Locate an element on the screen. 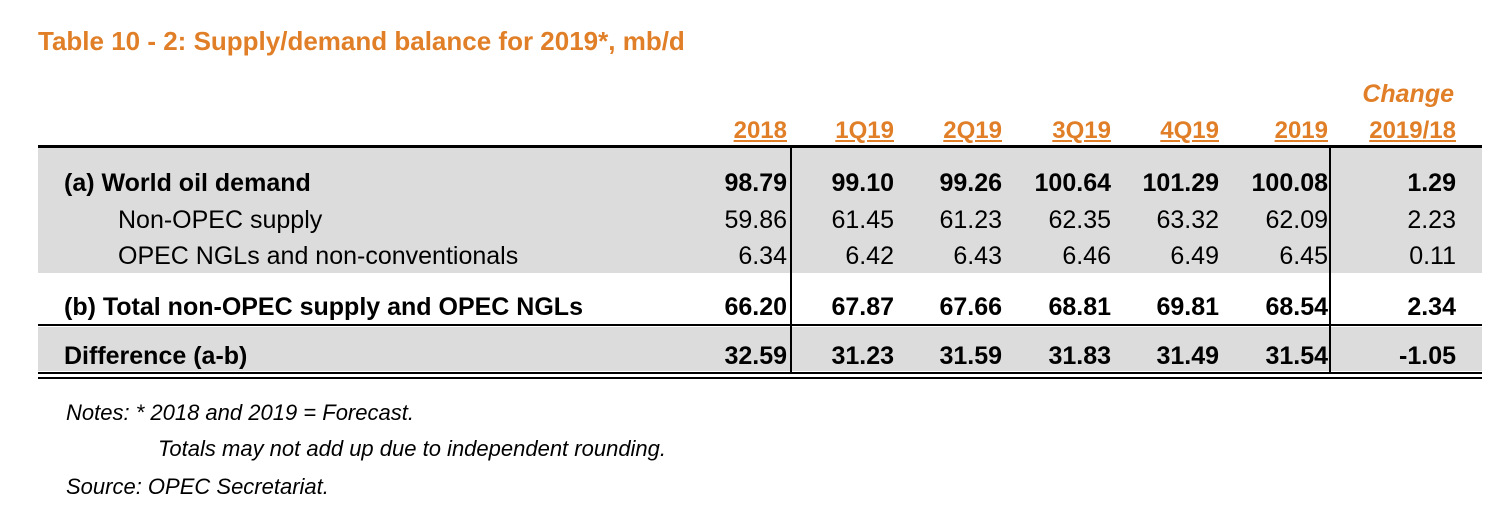 This screenshot has height=522, width=1506. cell-diff-2q19: 31.59 is located at coordinates (970, 356).